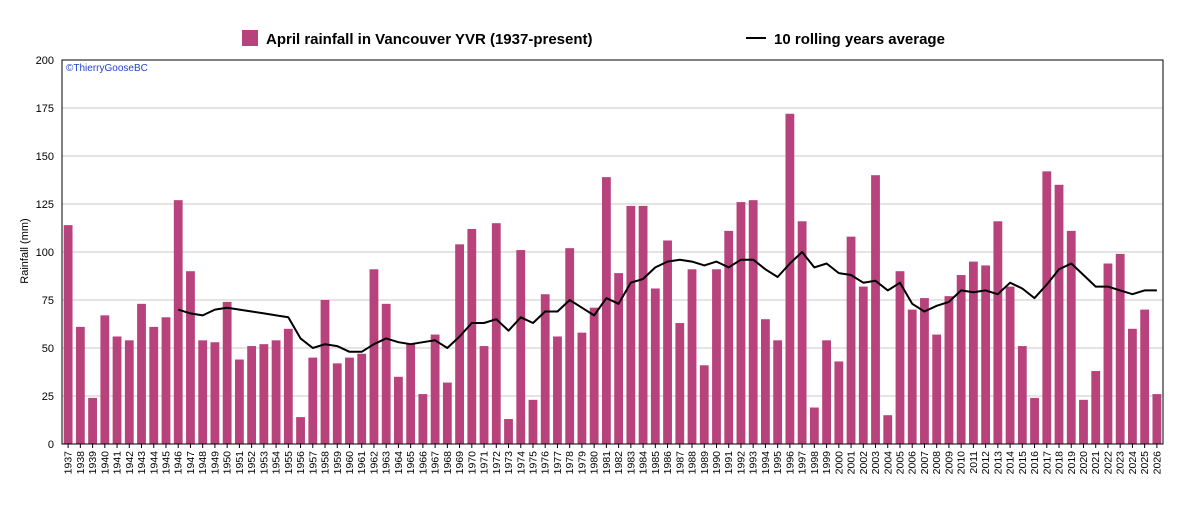 Image resolution: width=1200 pixels, height=505 pixels. What do you see at coordinates (1157, 463) in the screenshot?
I see `x-tick-label: 2026` at bounding box center [1157, 463].